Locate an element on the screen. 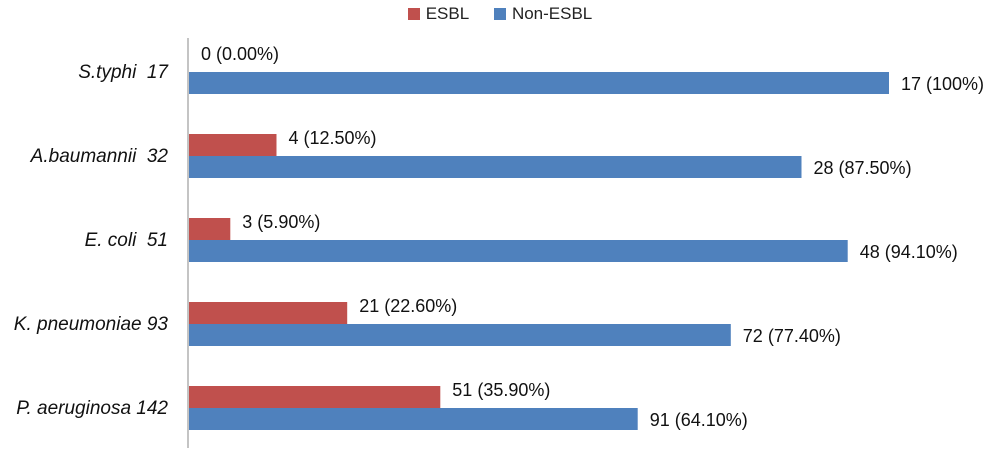  value-label-esbl-a-baumannii-32: 4 (12.50%) is located at coordinates (333, 138).